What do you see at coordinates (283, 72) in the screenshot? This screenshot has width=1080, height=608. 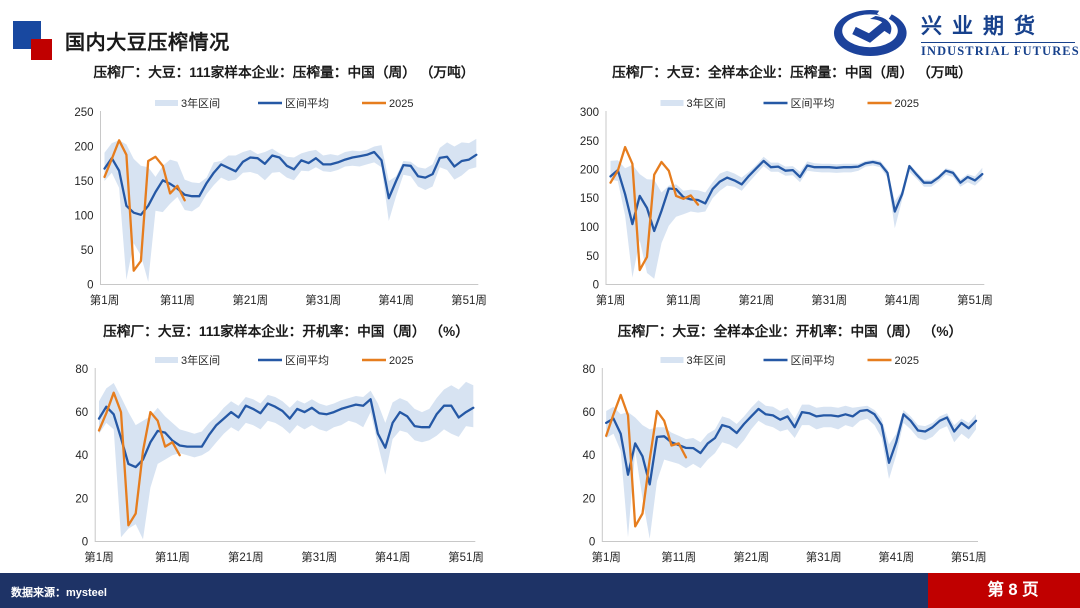 I see `svg-text: 压榨厂：大豆：111家样本企业：压榨量：中国（周） （万吨）` at bounding box center [283, 72].